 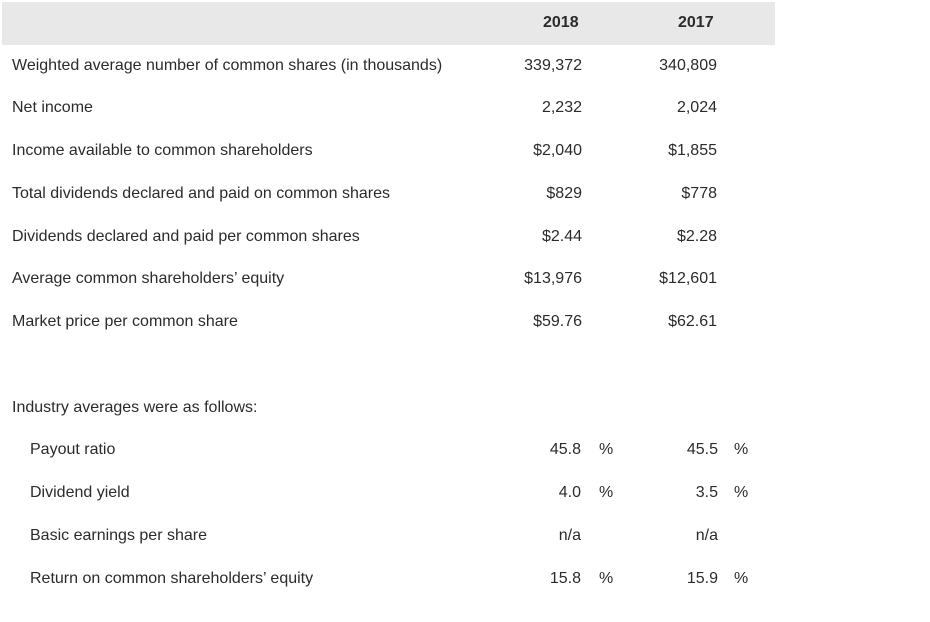 What do you see at coordinates (73, 449) in the screenshot?
I see `row-label: Payout ratio` at bounding box center [73, 449].